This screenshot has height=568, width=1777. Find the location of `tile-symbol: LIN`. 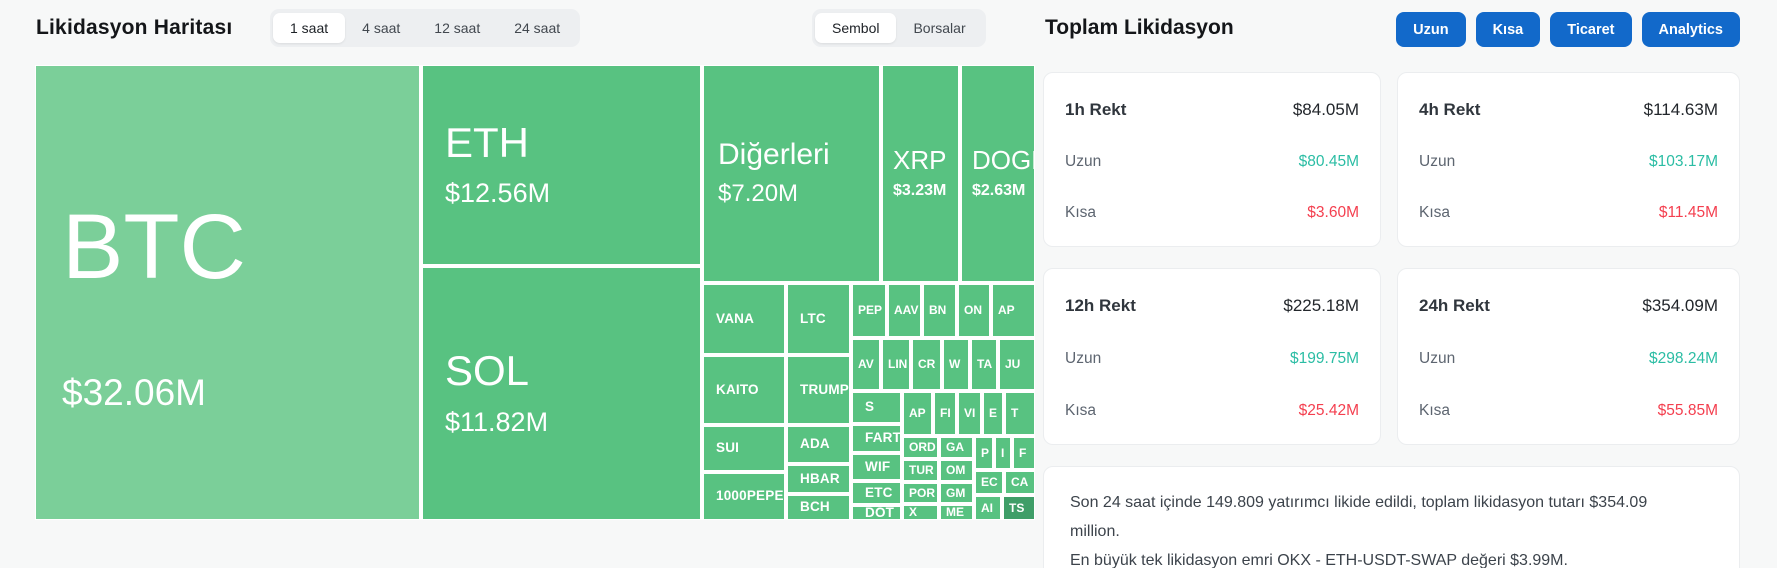

tile-symbol: LIN is located at coordinates (898, 364).